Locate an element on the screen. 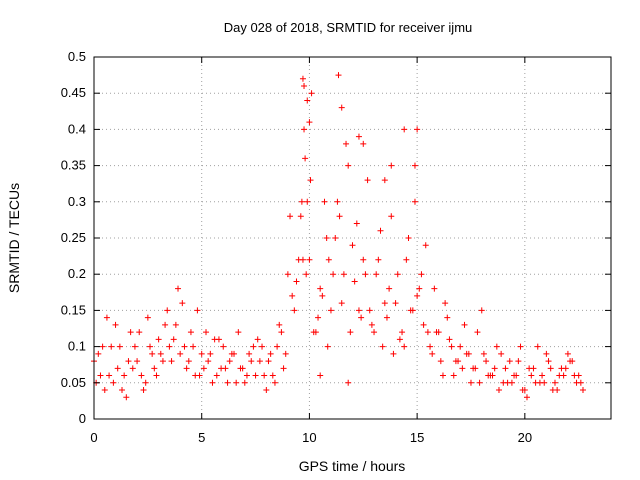  y-tick-label: 0.4 is located at coordinates (77, 128).